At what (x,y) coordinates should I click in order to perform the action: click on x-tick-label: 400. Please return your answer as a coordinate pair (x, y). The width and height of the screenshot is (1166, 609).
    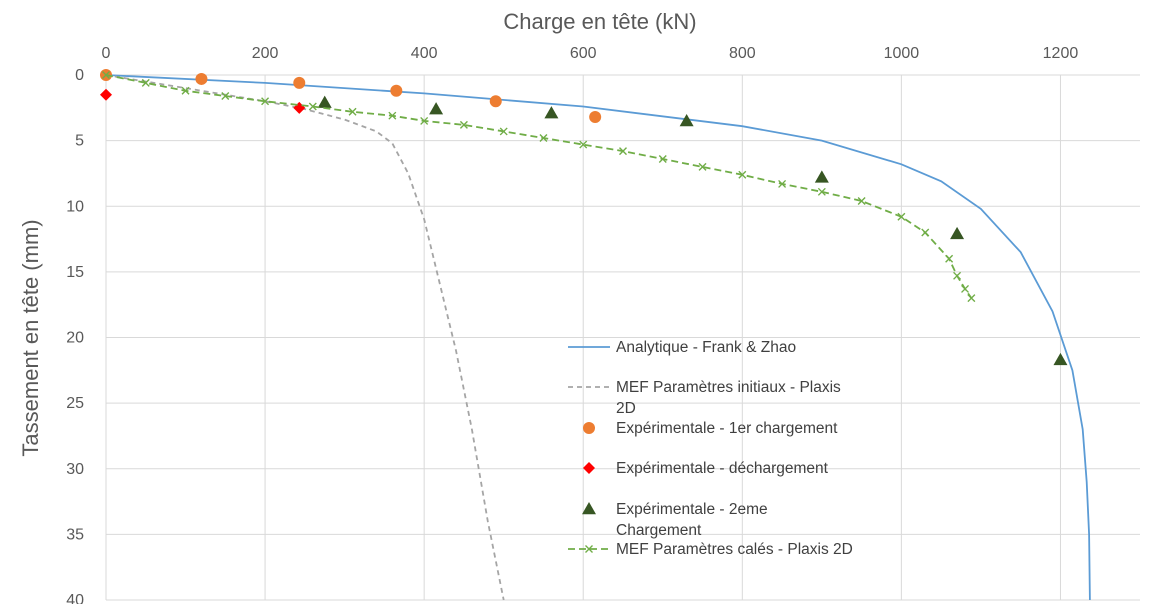
    Looking at the image, I should click on (424, 53).